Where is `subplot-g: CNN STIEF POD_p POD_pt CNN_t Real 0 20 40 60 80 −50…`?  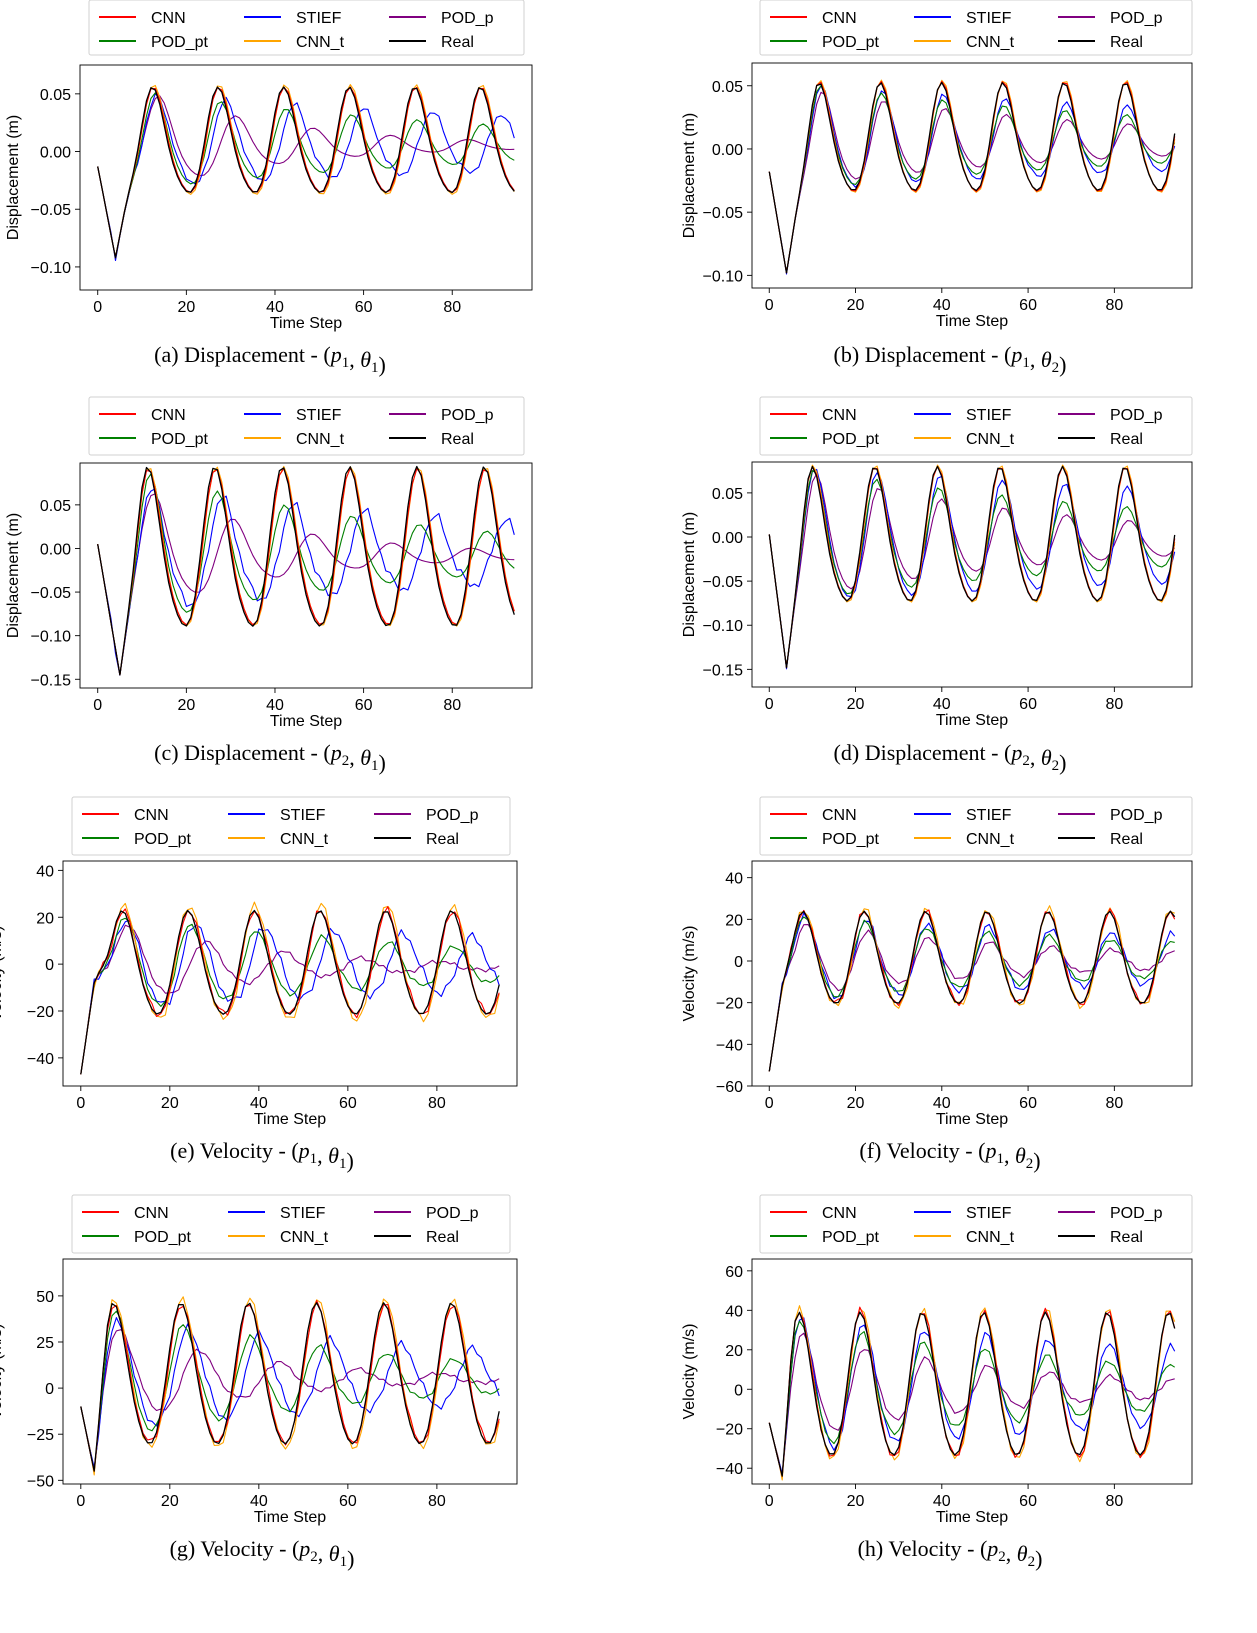
subplot-g: CNN STIEF POD_p POD_pt CNN_t Real 0 20 40 60 80 −50… is located at coordinates (259, 1382).